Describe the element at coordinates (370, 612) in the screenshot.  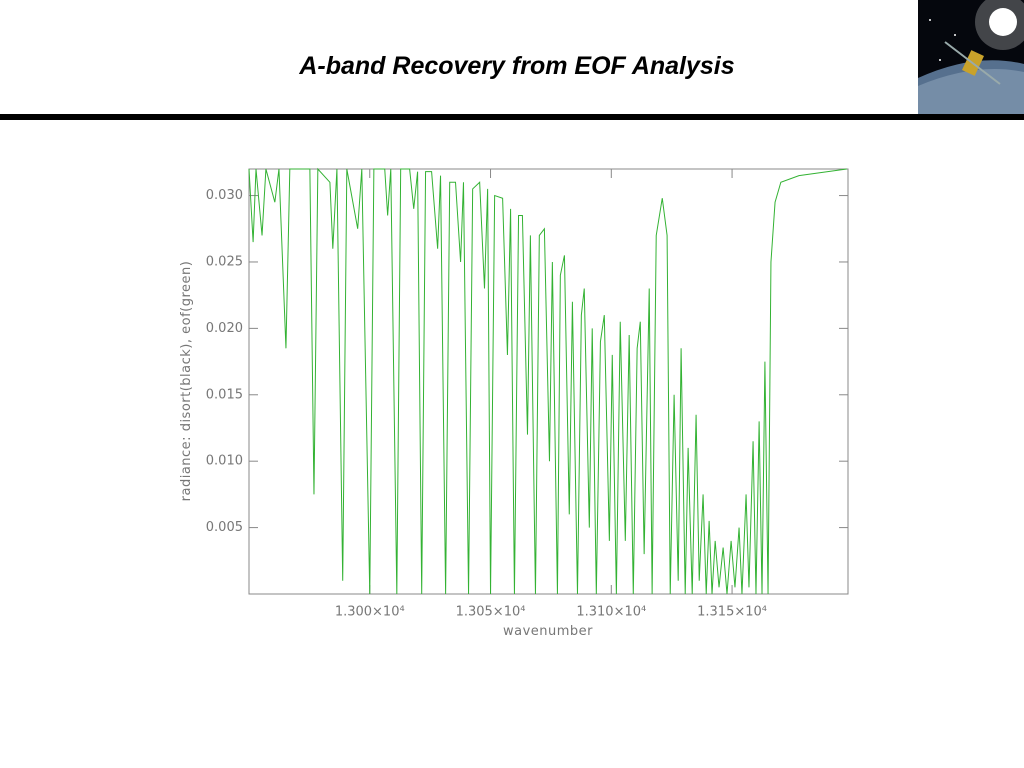
I see `x-tick-label: 1.300×10⁴` at that location.